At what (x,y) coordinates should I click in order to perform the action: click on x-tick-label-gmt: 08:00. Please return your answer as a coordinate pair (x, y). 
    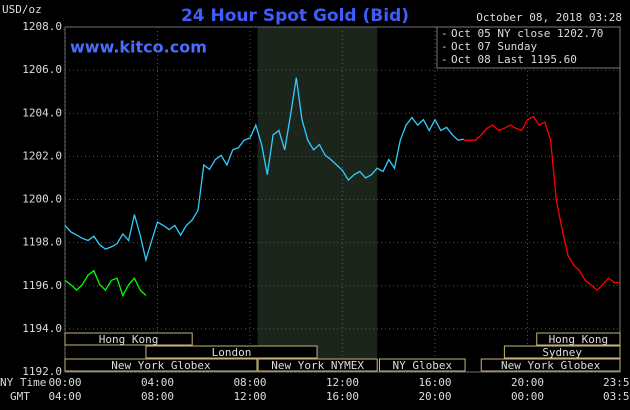
    Looking at the image, I should click on (157, 396).